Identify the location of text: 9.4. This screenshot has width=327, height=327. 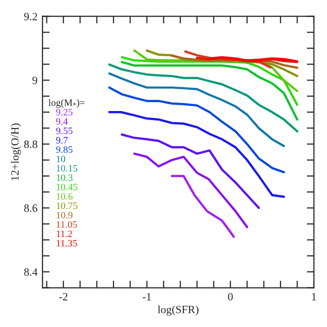
(62, 121).